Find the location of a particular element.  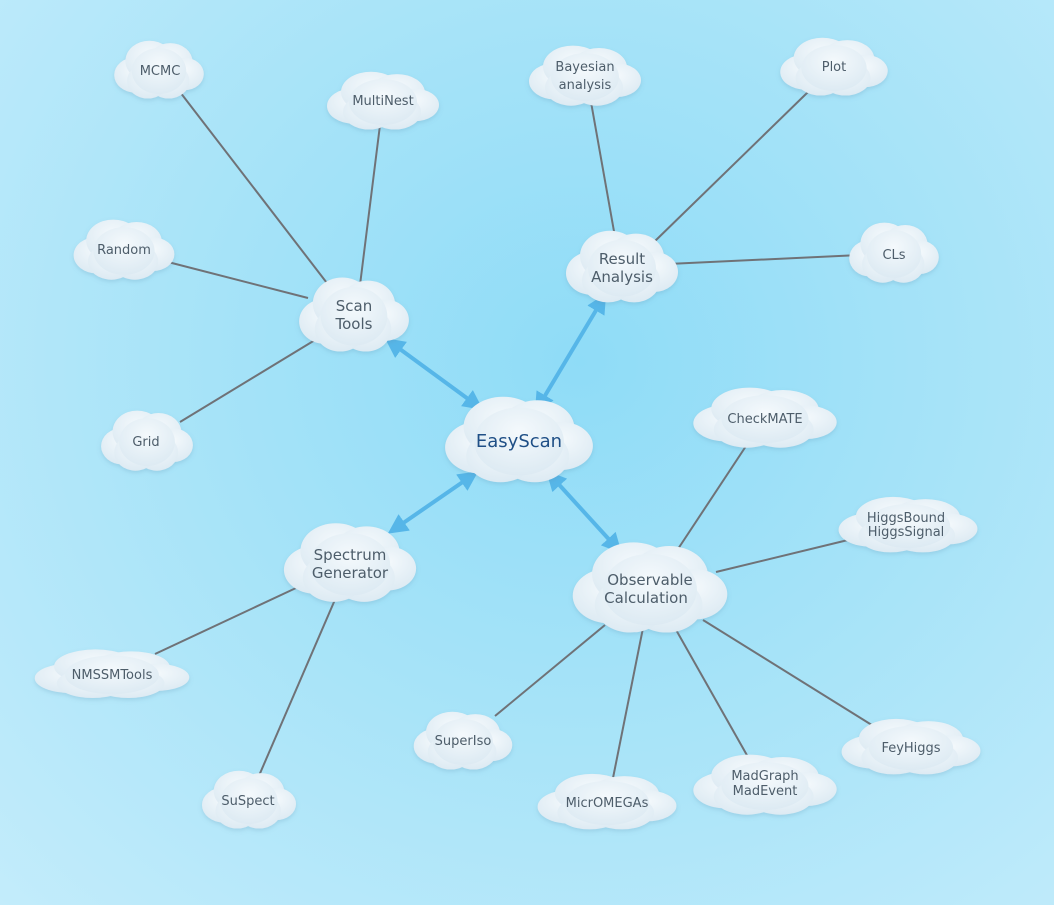

plot-label: Plot is located at coordinates (834, 67).